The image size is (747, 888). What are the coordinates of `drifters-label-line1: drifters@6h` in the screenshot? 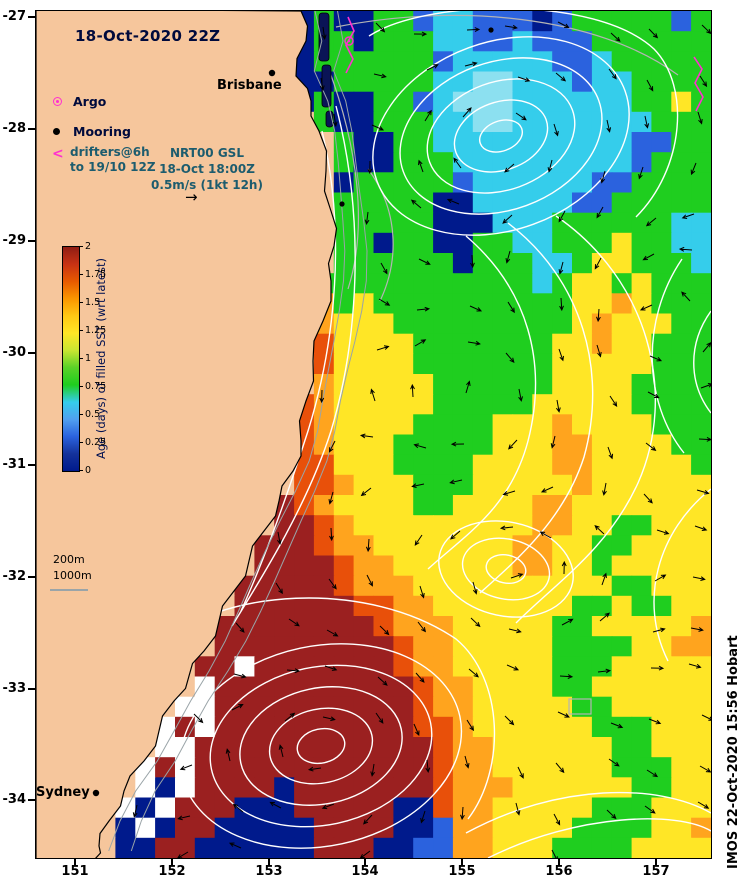 It's located at (110, 152).